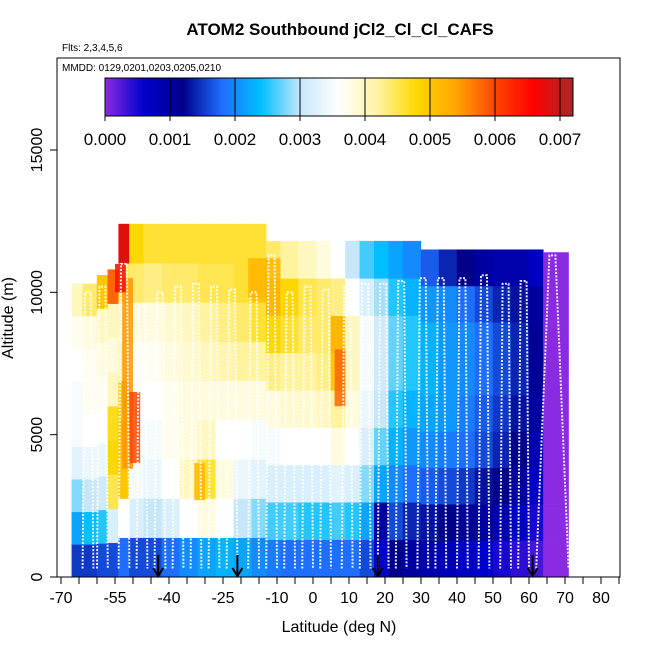 The image size is (650, 650). I want to click on colorbar-tick-label: 0.007, so click(560, 139).